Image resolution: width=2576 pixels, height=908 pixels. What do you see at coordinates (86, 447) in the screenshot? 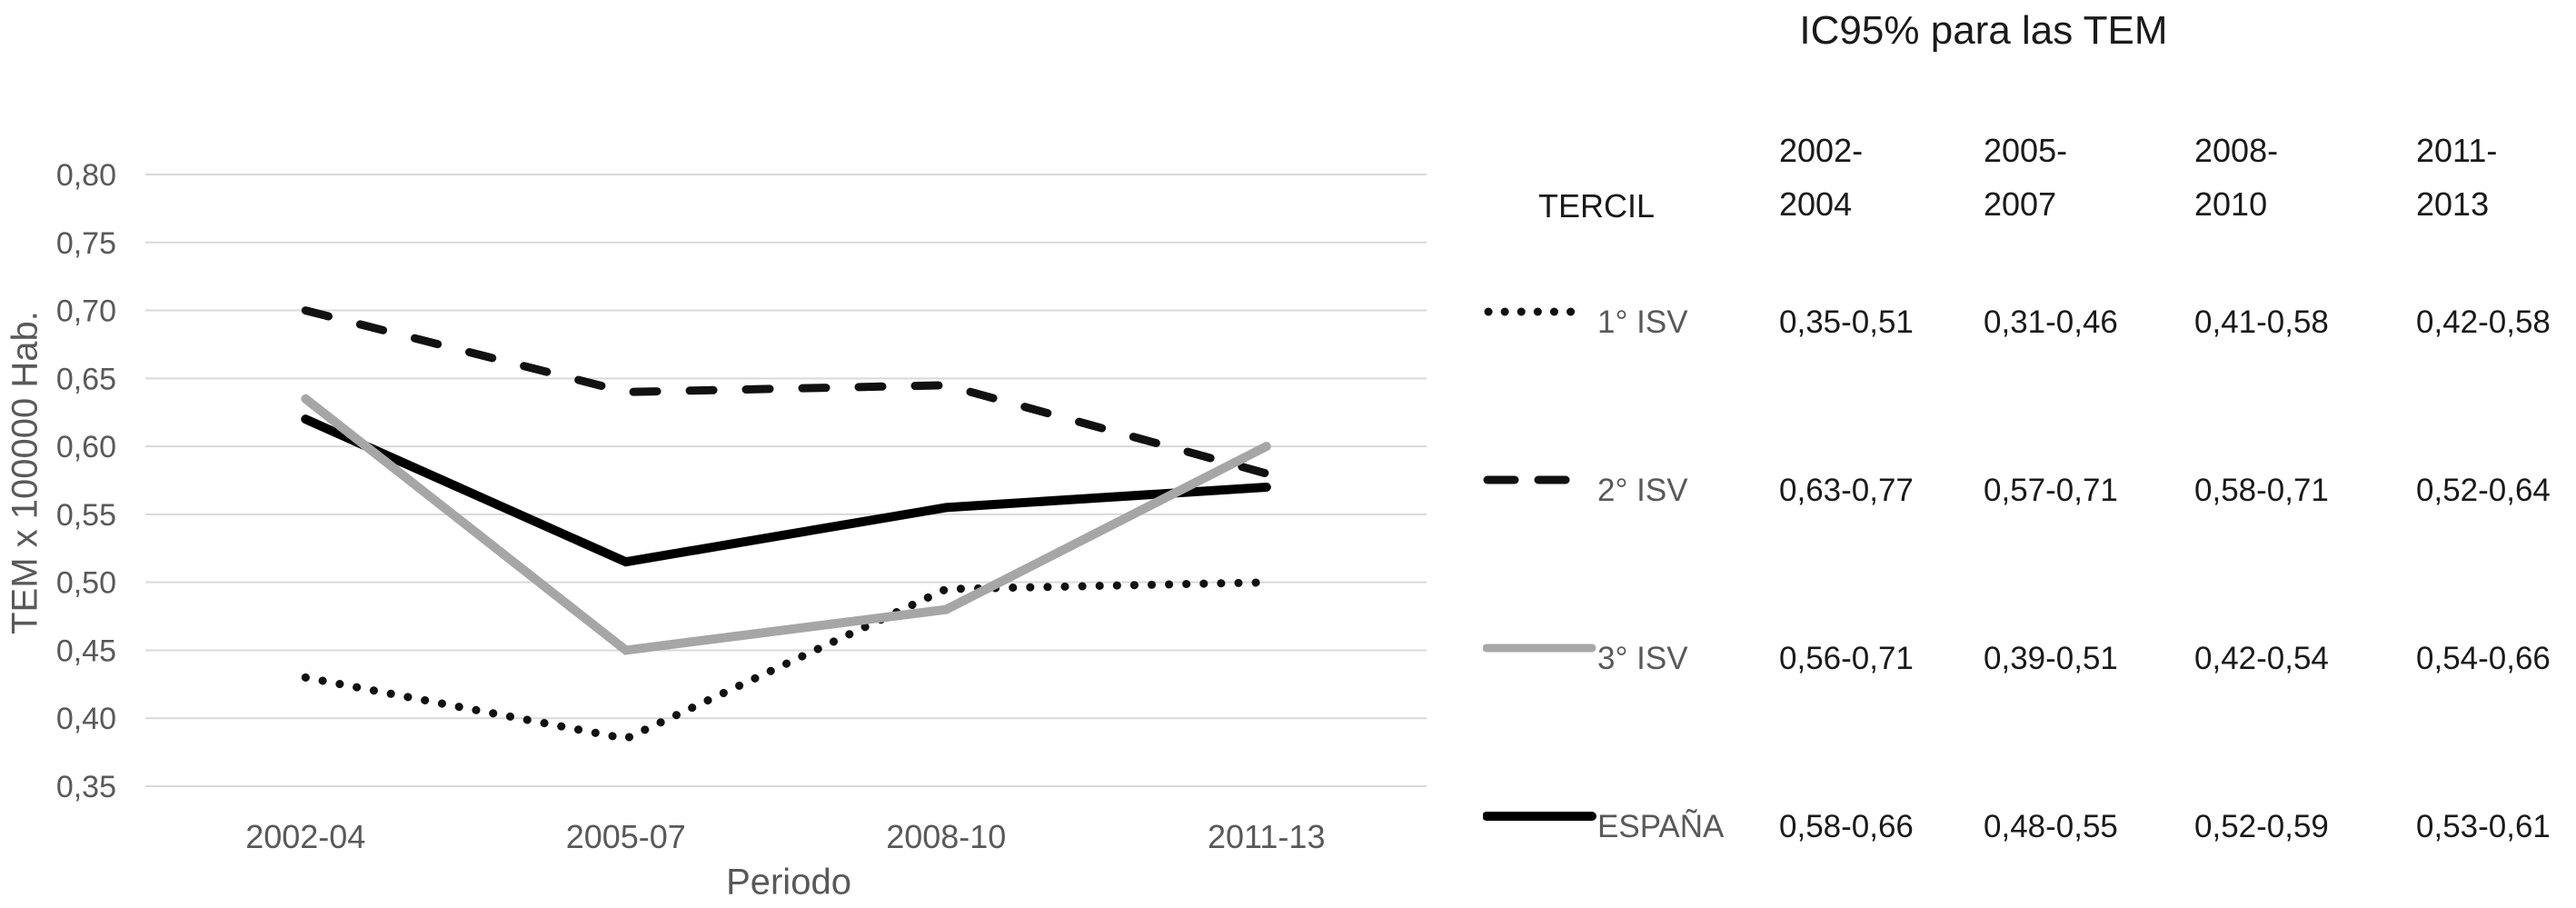
I see `y-tick-label: 0,60` at bounding box center [86, 447].